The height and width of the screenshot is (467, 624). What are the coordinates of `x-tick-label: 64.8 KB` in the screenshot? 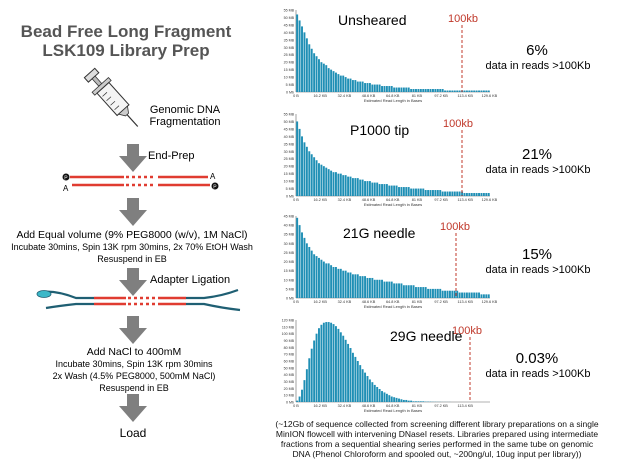 It's located at (393, 96).